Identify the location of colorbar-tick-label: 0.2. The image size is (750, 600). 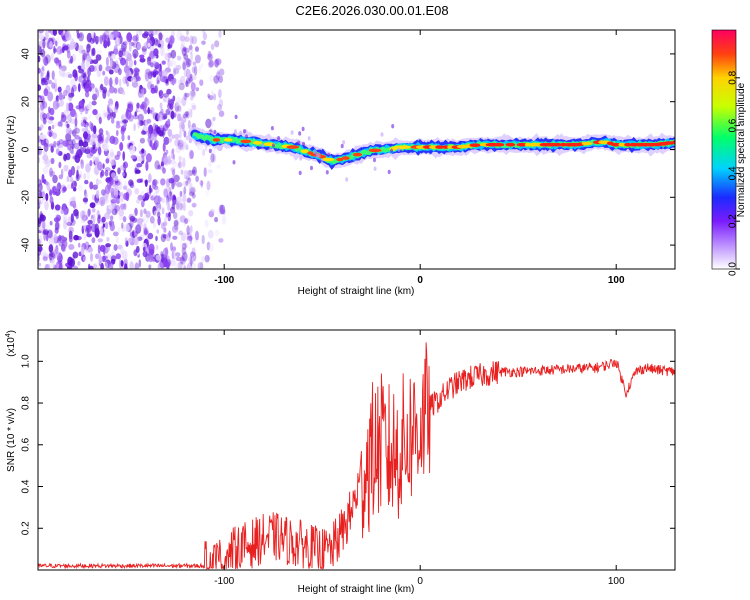
(733, 221).